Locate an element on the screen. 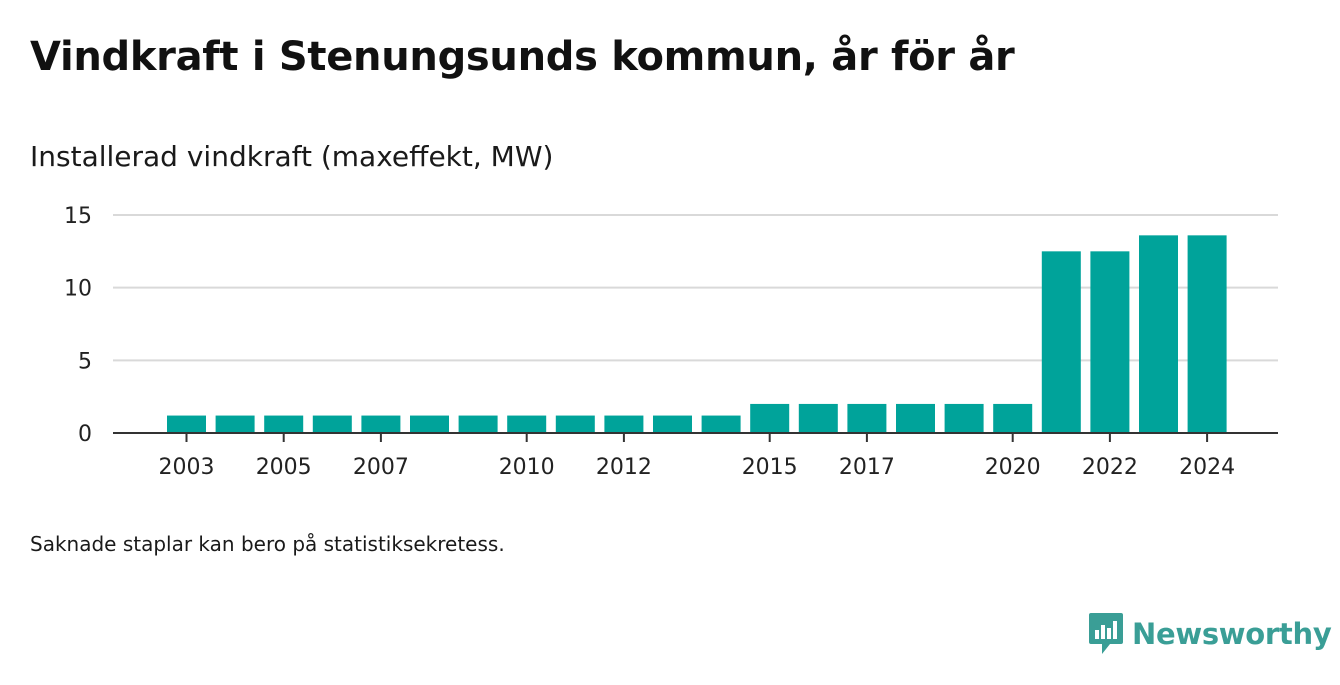  bar-2015 is located at coordinates (770, 418).